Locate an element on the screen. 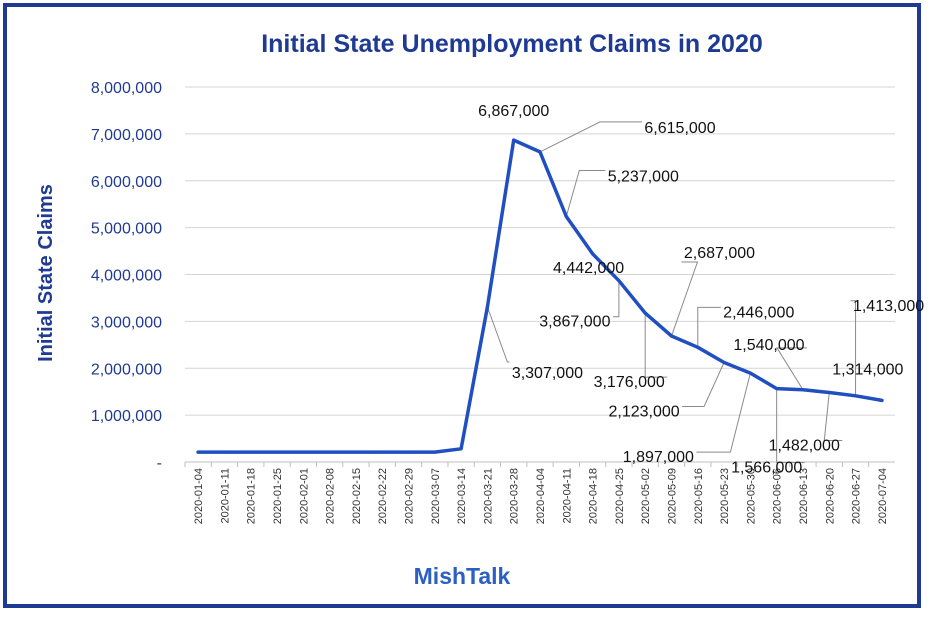 The image size is (930, 617). x-tick-label: 2020-06-27 is located at coordinates (857, 496).